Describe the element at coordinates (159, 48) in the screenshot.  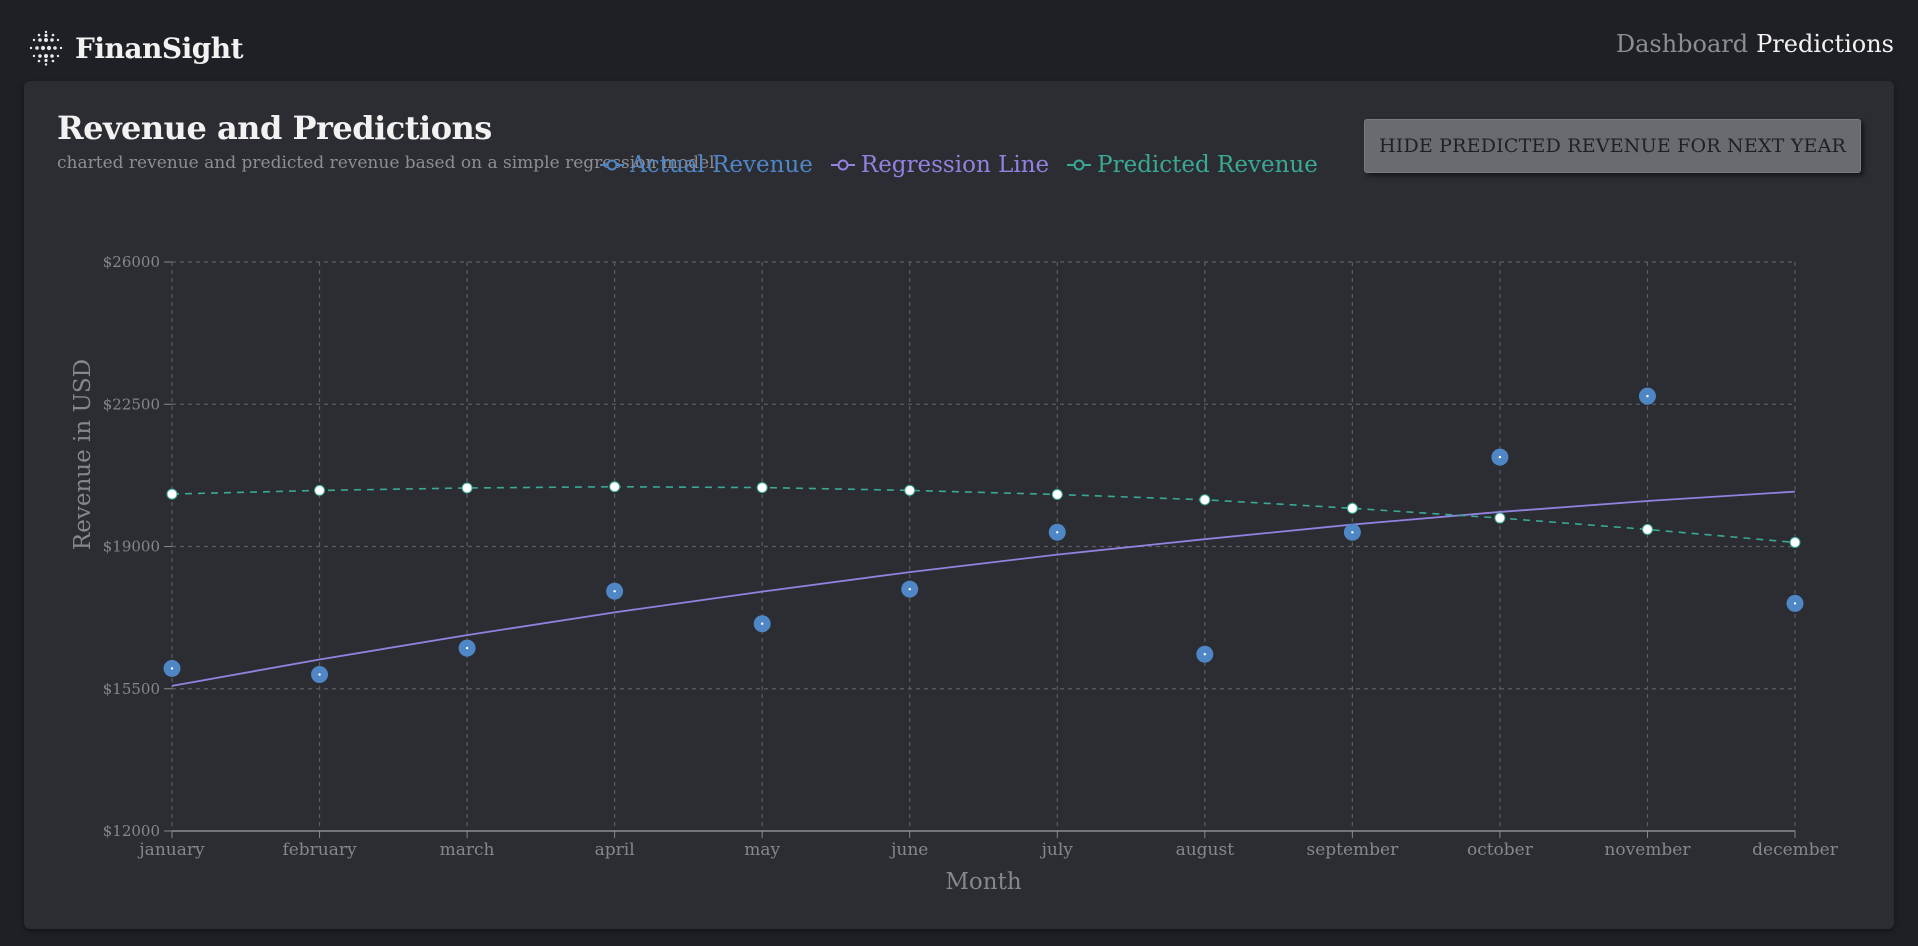
I see `brand-name: FinanSight` at that location.